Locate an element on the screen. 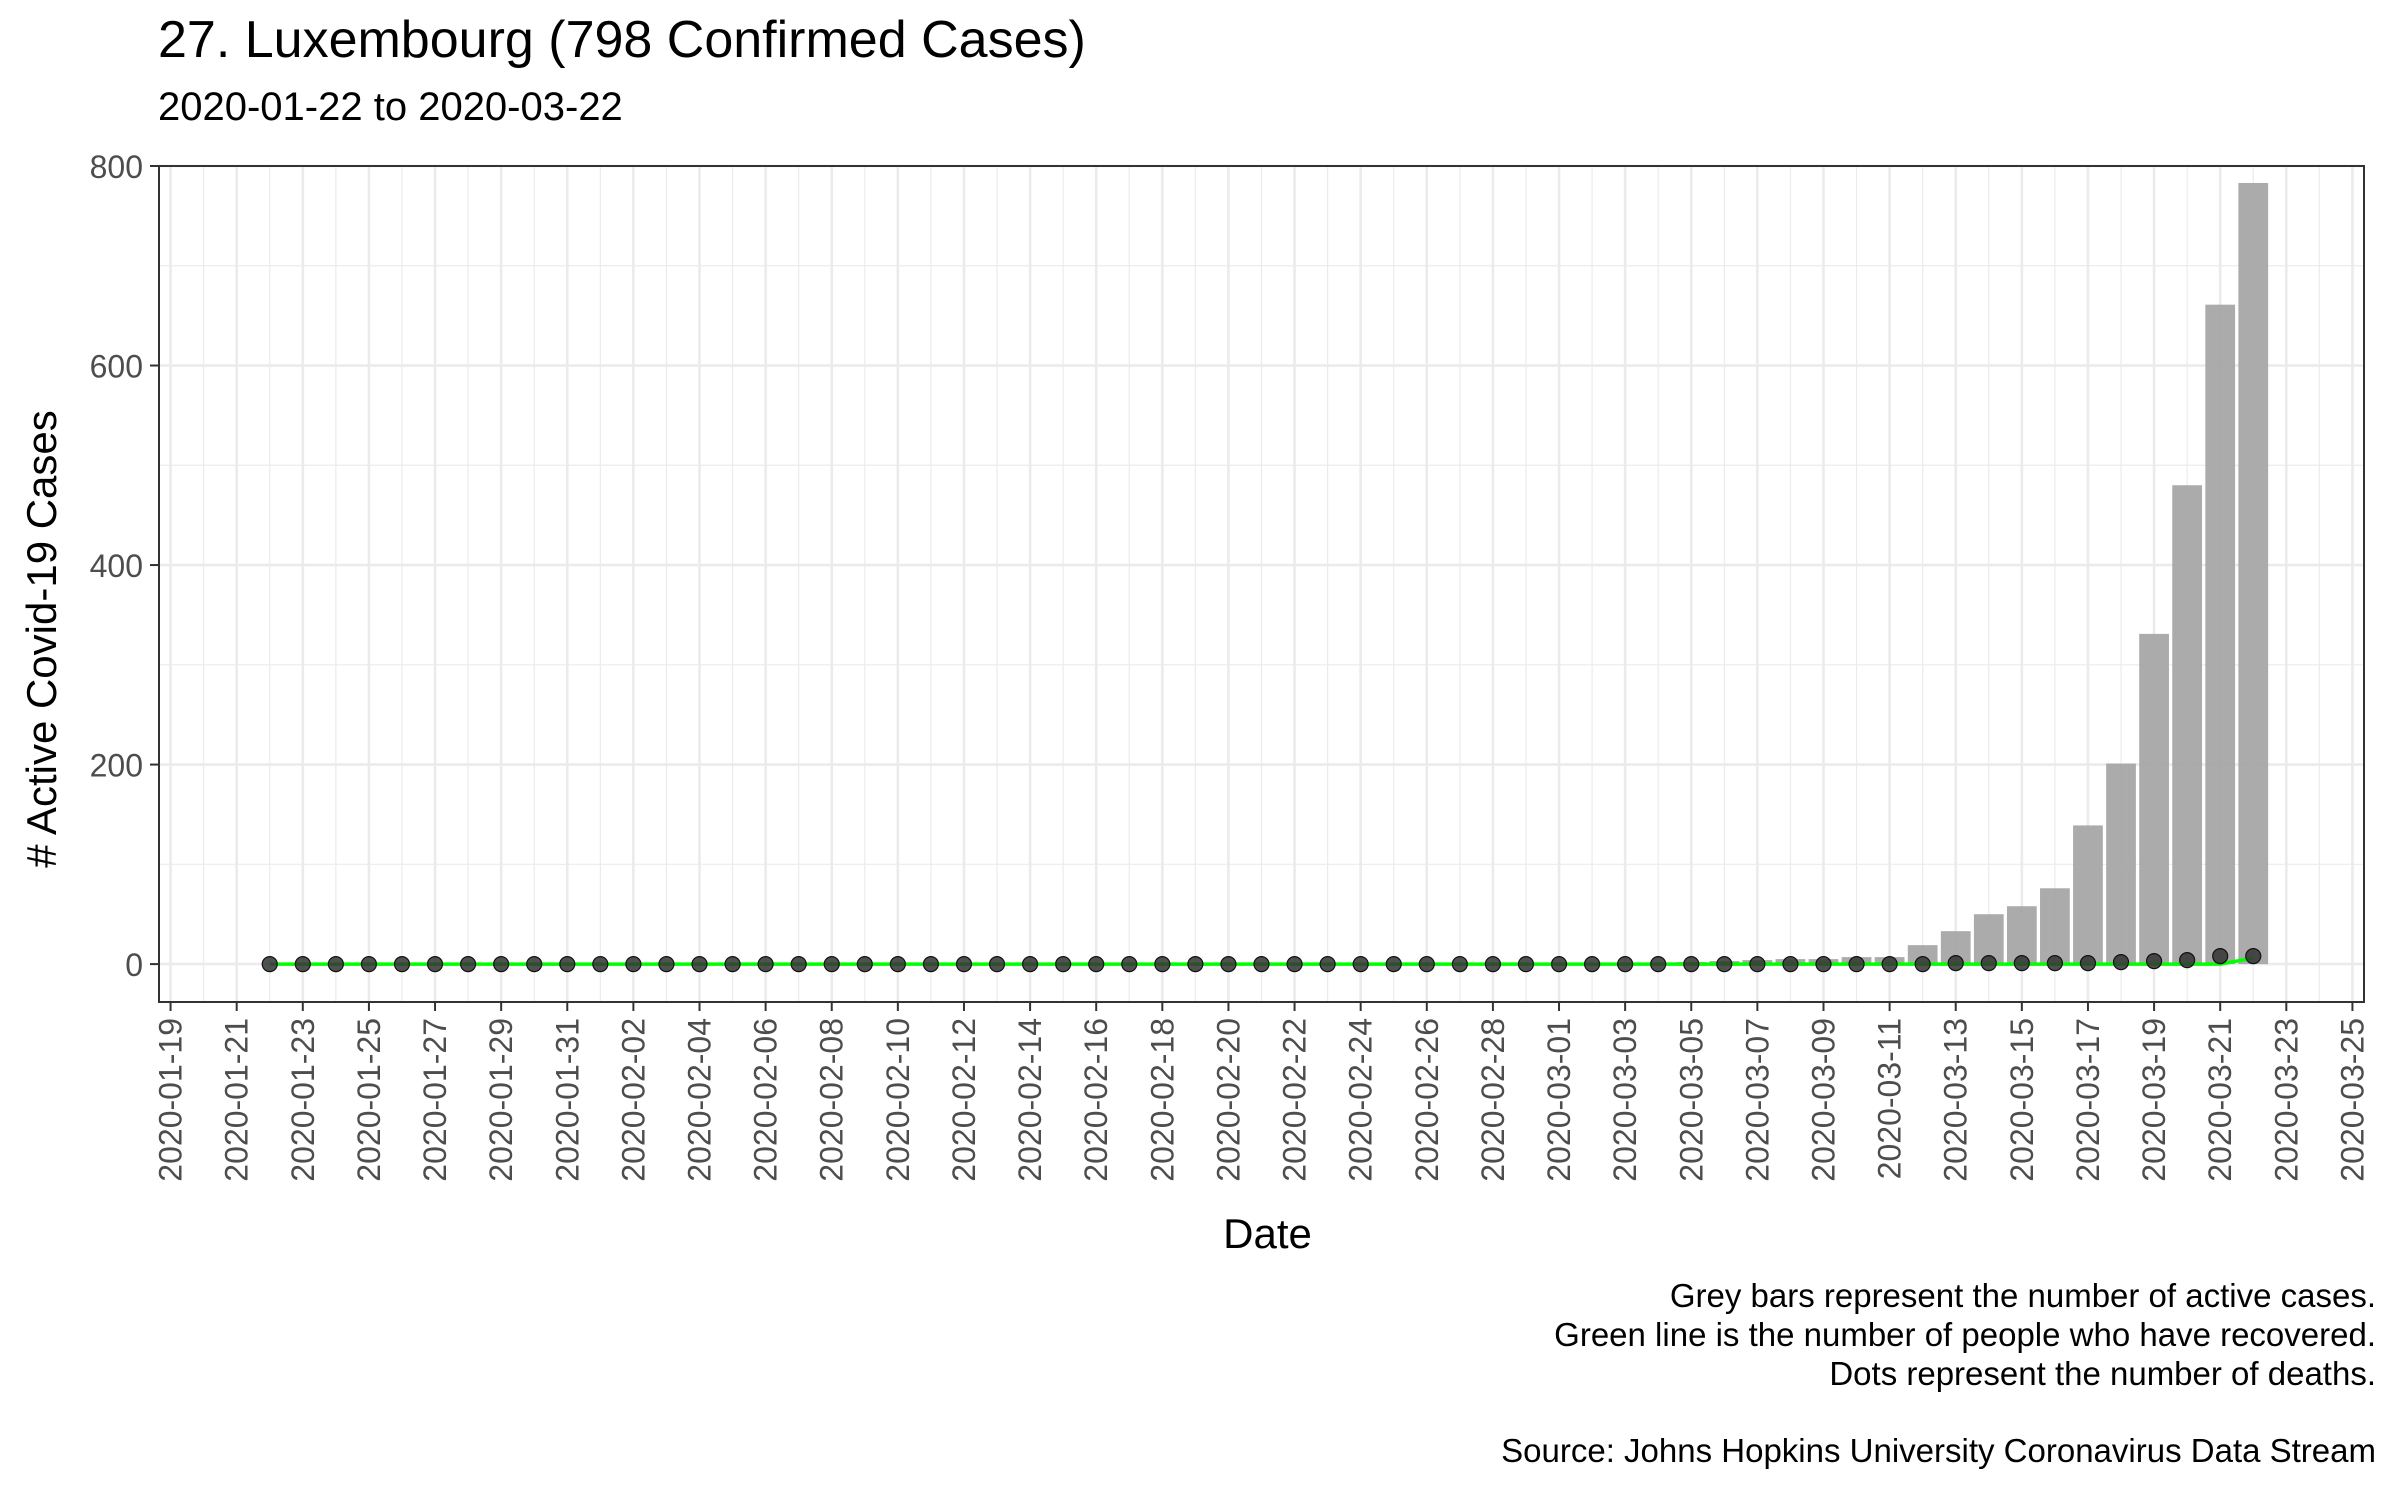 The height and width of the screenshot is (1500, 2400). x-tick-label: 2020-02-02 is located at coordinates (633, 1100).